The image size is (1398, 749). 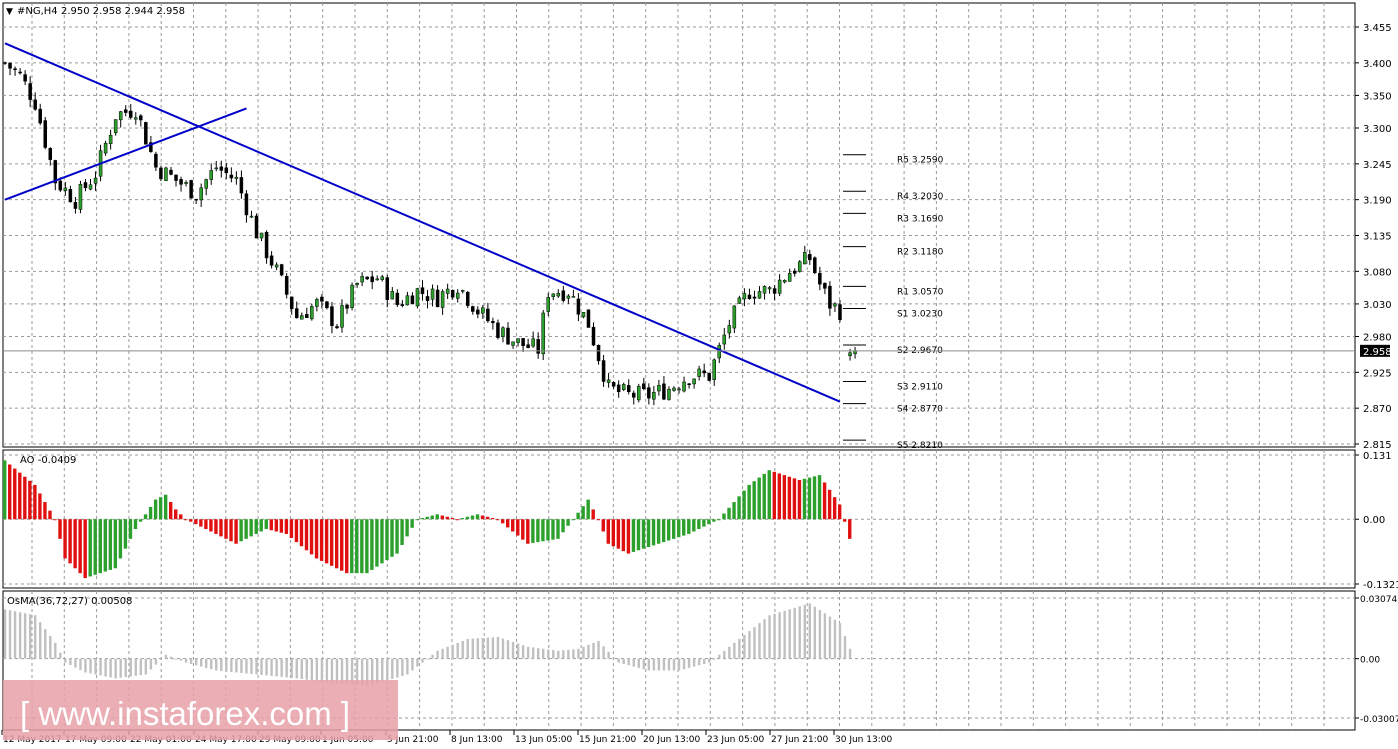 What do you see at coordinates (671, 740) in the screenshot?
I see `time-tick-label: 20 Jun 13:00` at bounding box center [671, 740].